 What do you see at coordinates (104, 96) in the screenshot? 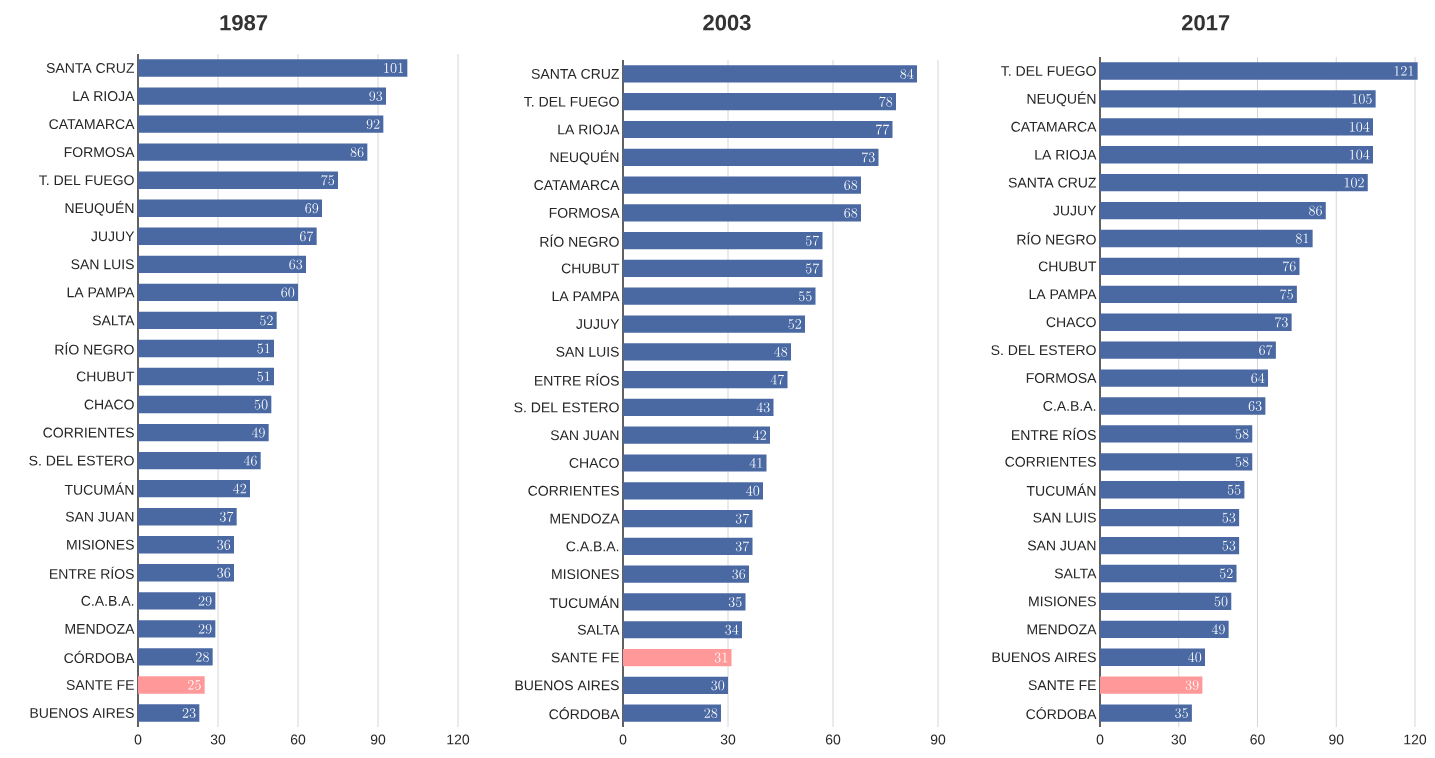
I see `y-tick-label: LA RIOJA` at bounding box center [104, 96].